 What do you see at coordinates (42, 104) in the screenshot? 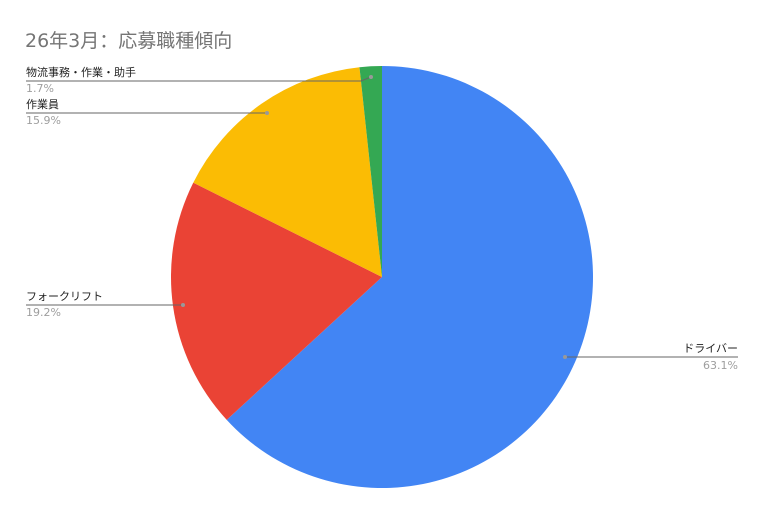
I see `slice-label: 作業員` at bounding box center [42, 104].